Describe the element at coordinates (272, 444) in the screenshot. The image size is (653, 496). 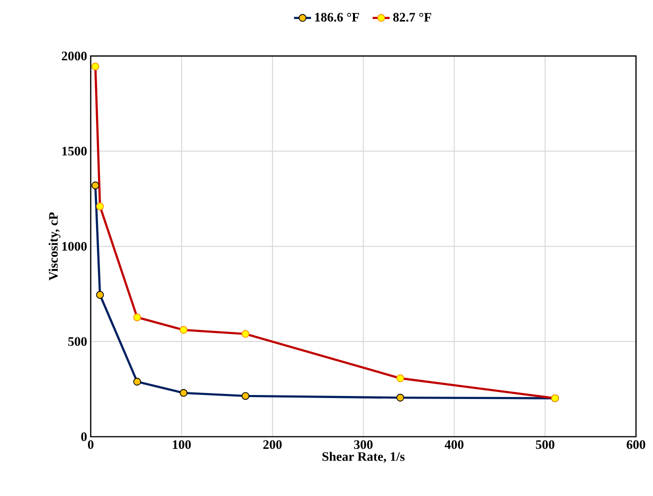
I see `x-tick-label: 200` at that location.